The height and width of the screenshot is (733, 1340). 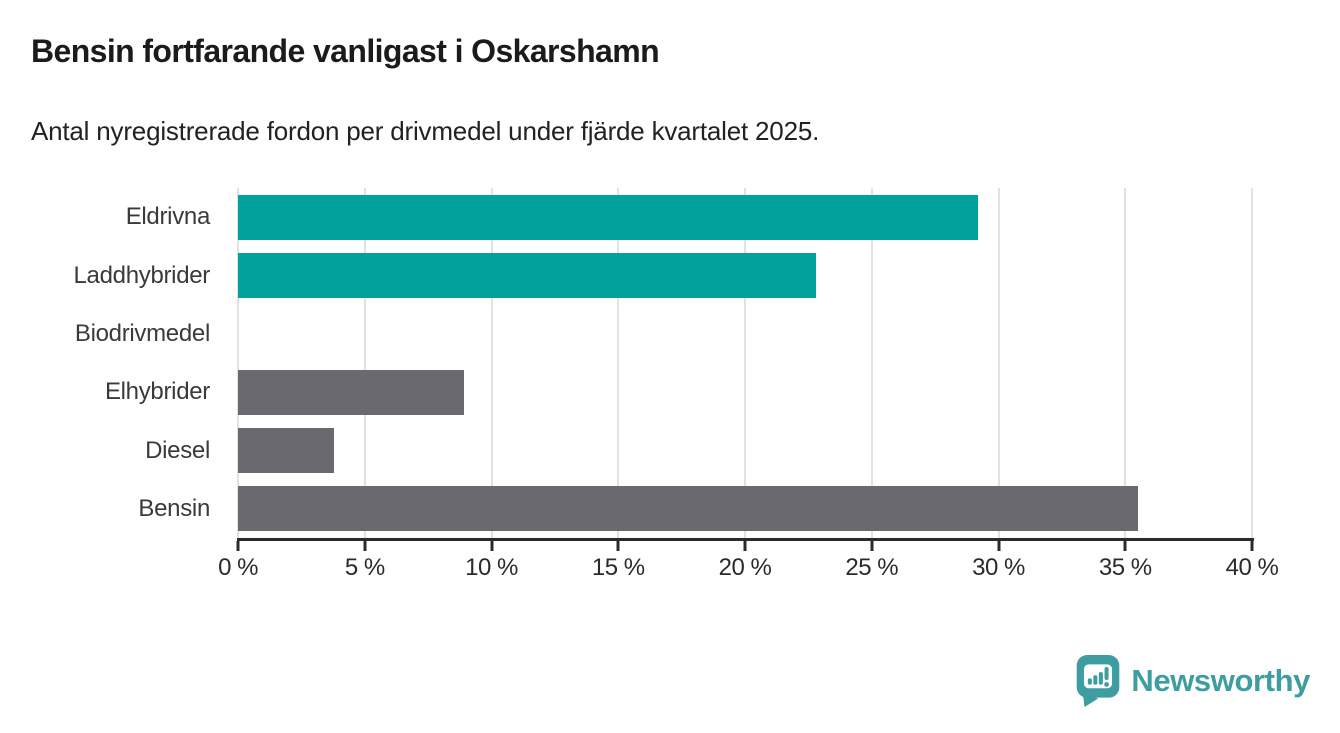 What do you see at coordinates (177, 450) in the screenshot?
I see `category-label-diesel: Diesel` at bounding box center [177, 450].